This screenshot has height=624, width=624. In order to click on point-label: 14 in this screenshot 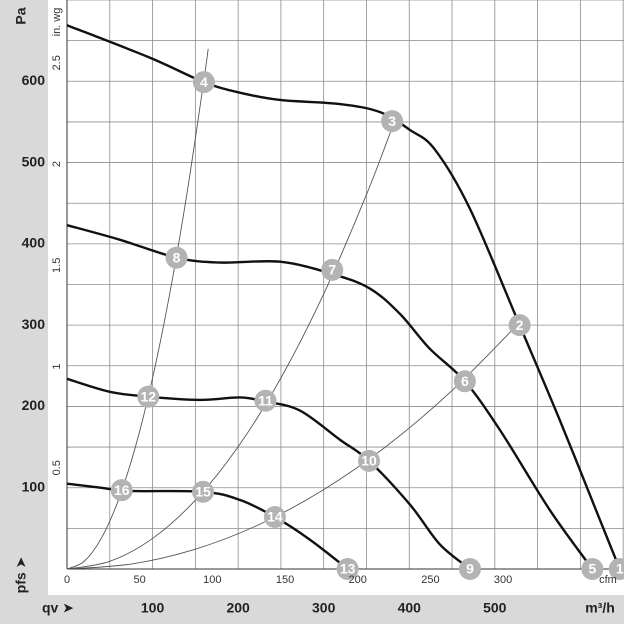, I will do `click(275, 517)`.